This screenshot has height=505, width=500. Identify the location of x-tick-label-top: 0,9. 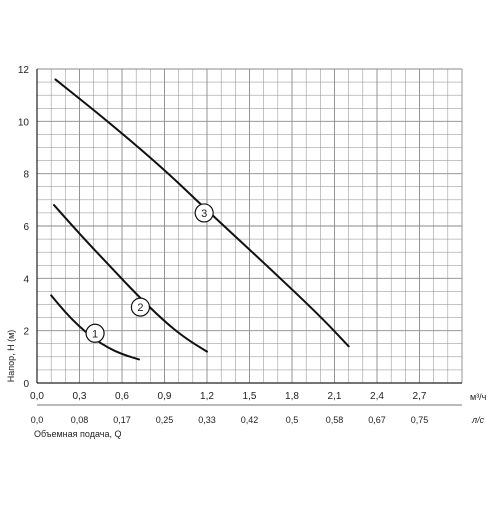
(165, 396).